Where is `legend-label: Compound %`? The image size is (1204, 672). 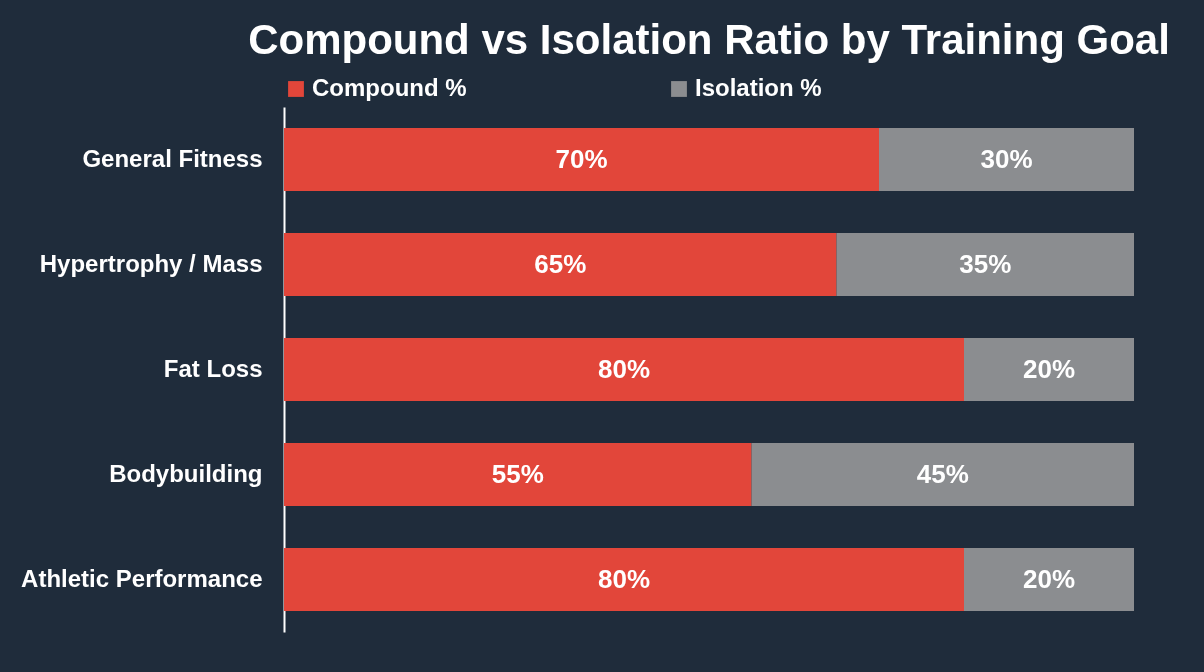
legend-label: Compound % is located at coordinates (389, 87).